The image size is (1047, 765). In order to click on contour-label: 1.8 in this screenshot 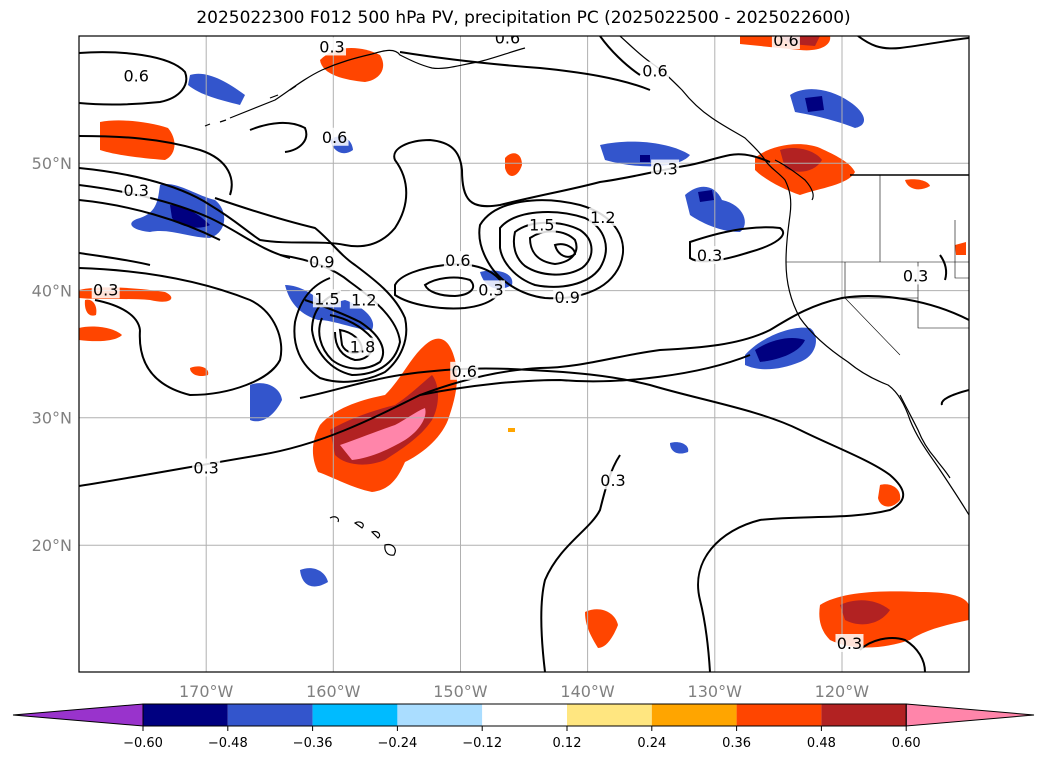, I will do `click(362, 347)`.